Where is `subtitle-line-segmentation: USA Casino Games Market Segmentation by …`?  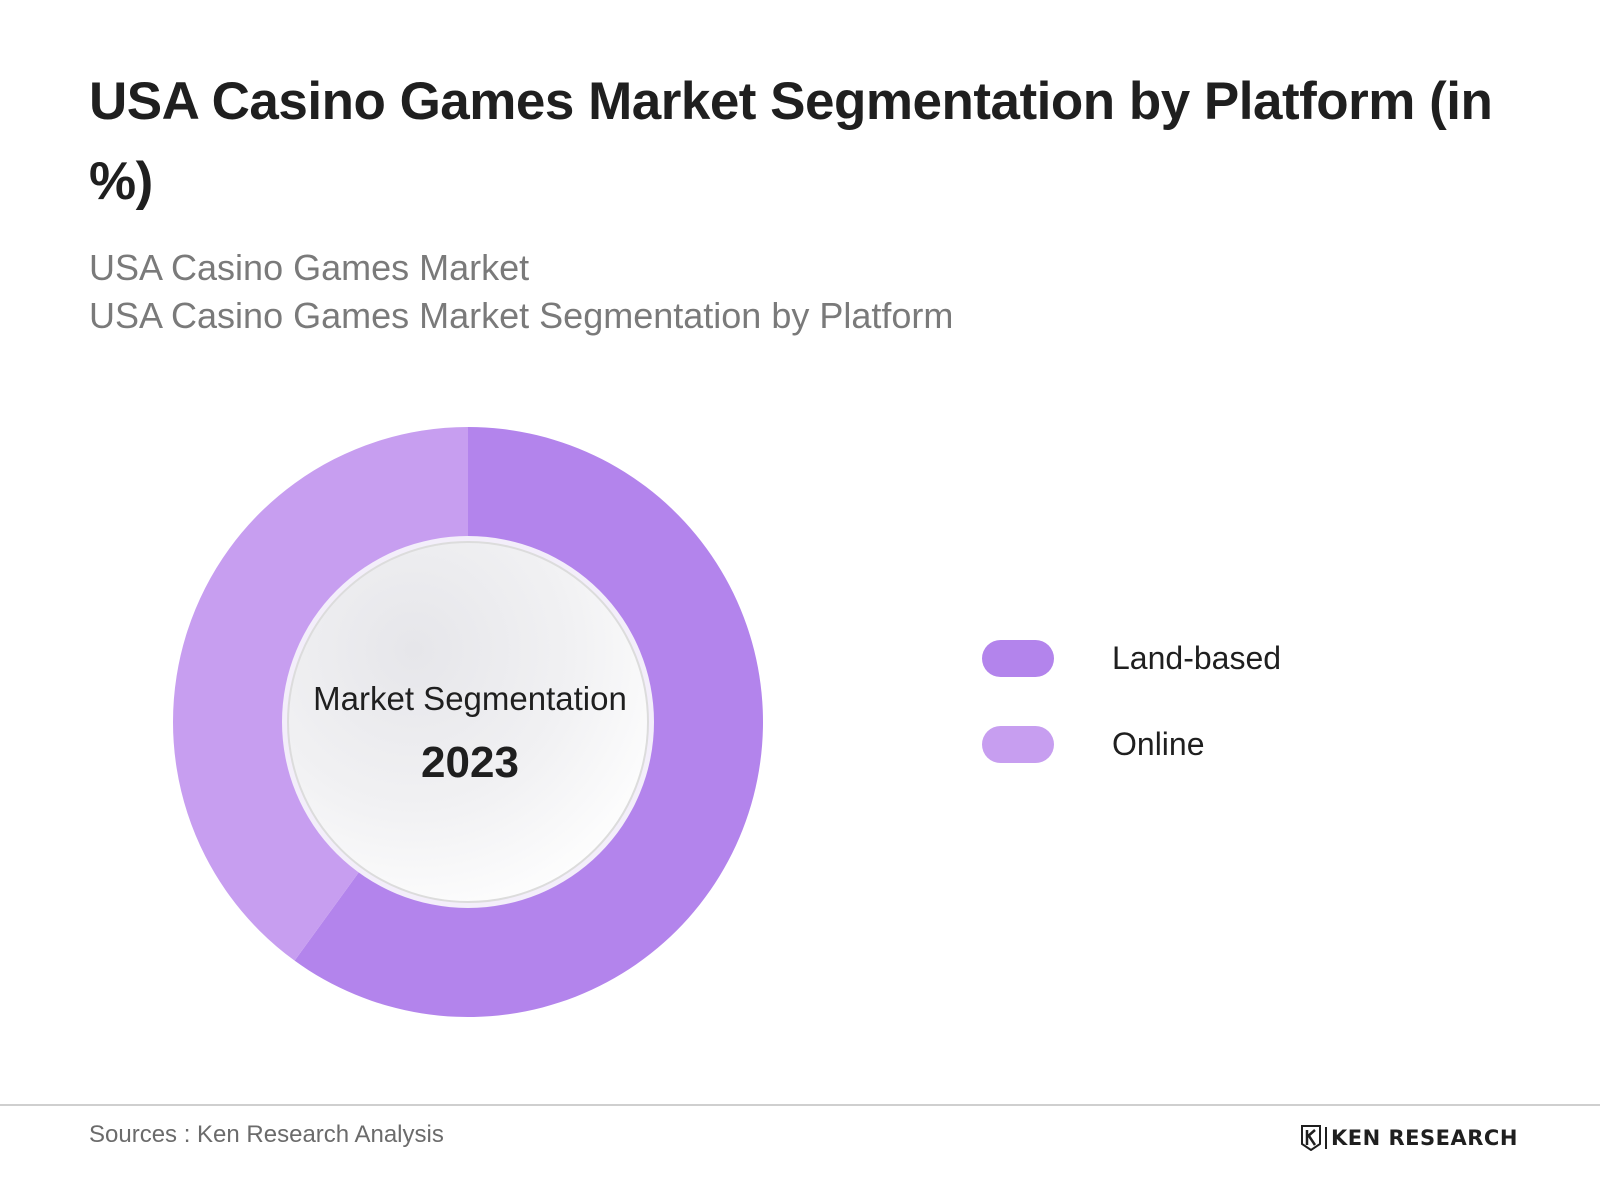
subtitle-line-segmentation: USA Casino Games Market Segmentation by … is located at coordinates (521, 315).